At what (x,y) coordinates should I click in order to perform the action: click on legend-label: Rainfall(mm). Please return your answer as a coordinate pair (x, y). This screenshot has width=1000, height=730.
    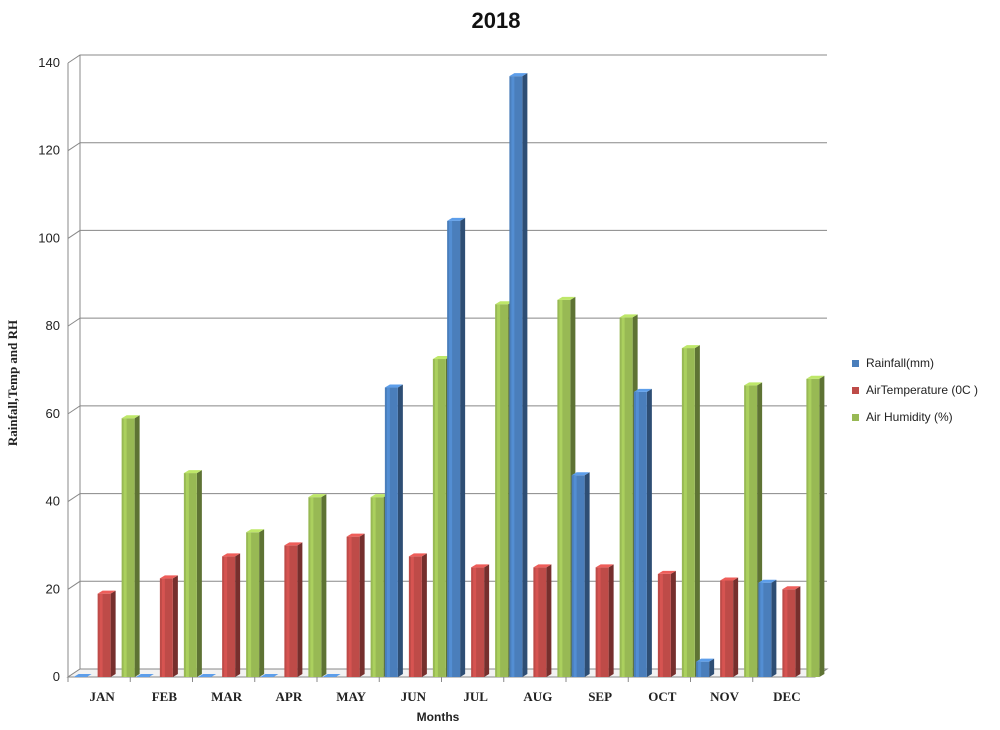
    Looking at the image, I should click on (900, 363).